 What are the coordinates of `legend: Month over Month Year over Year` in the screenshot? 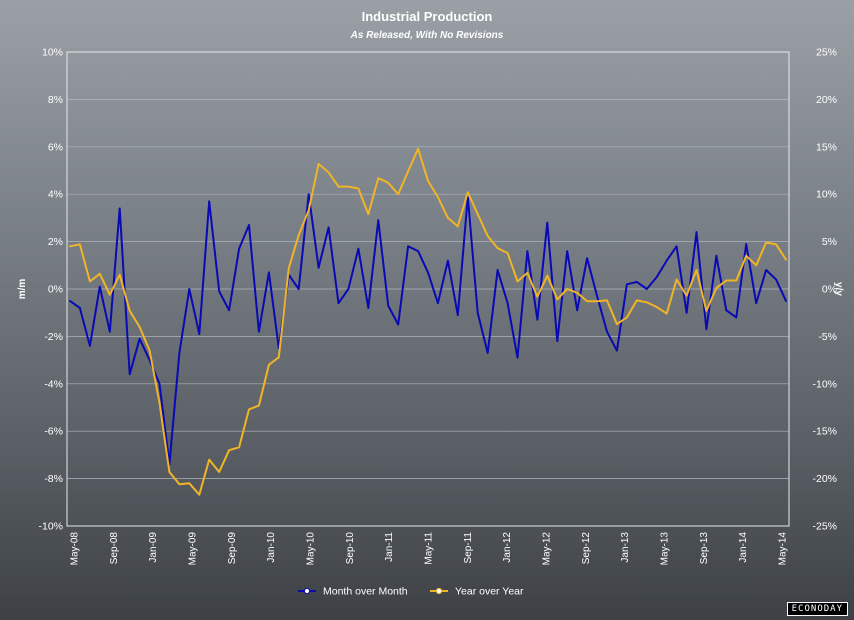 It's located at (411, 592).